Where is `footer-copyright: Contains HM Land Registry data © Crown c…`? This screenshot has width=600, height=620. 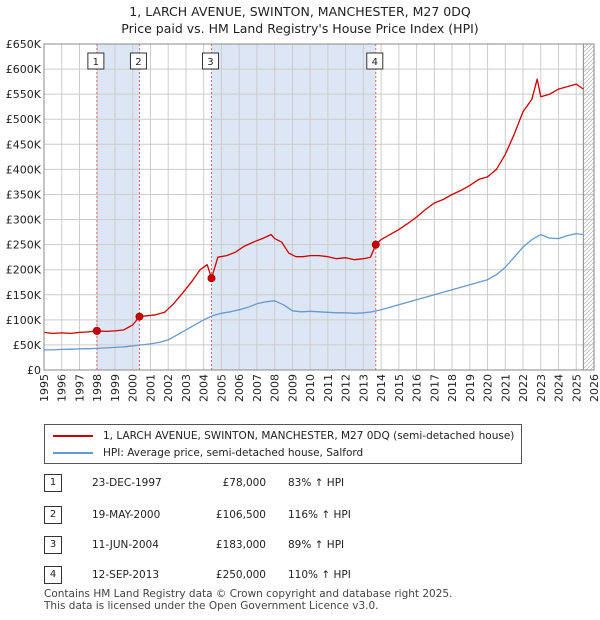
footer-copyright: Contains HM Land Registry data © Crown c… is located at coordinates (248, 594).